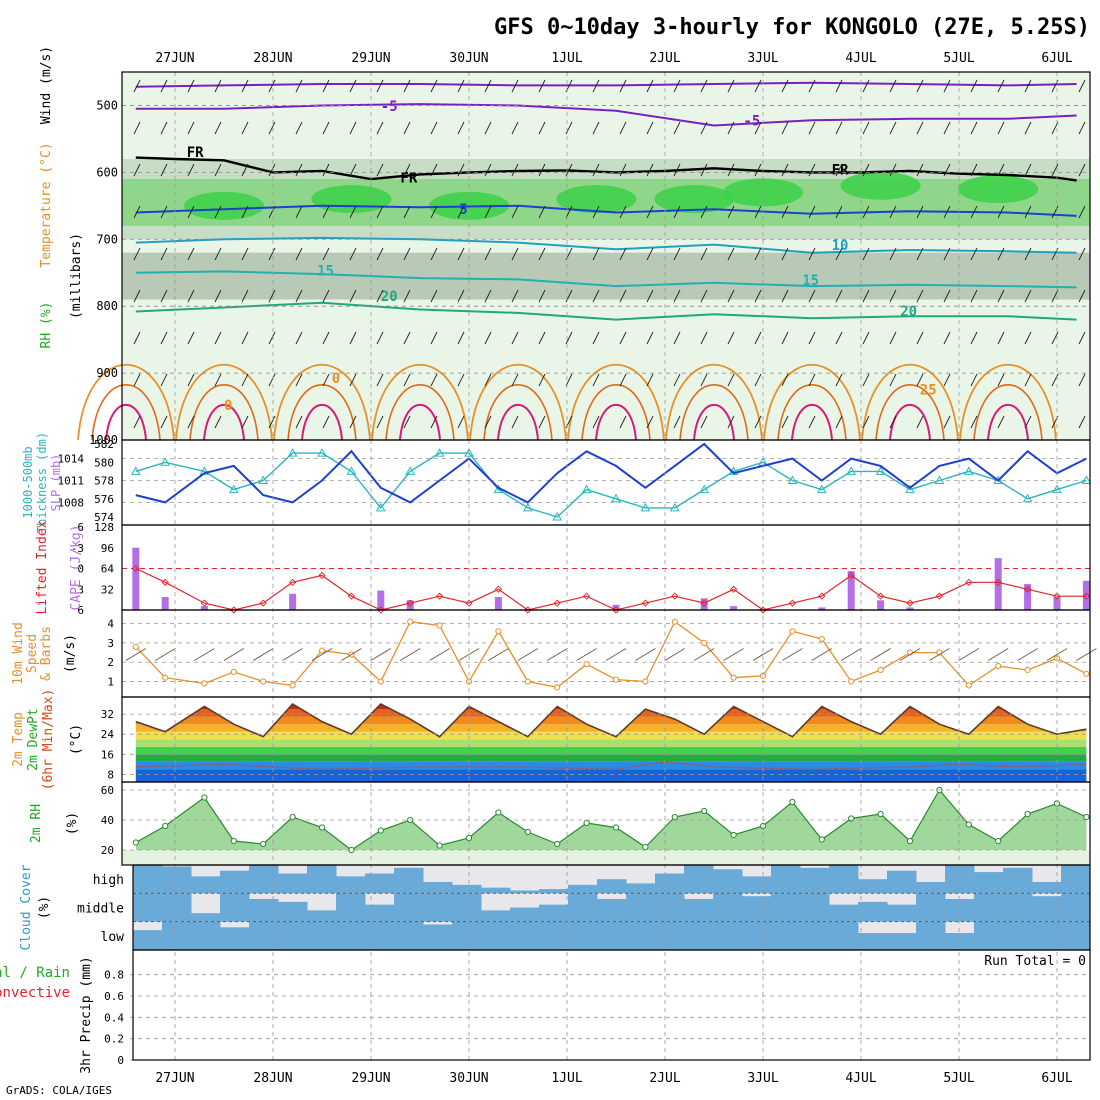 The image size is (1100, 1100). What do you see at coordinates (80, 610) in the screenshot?
I see `li-tick-label: 6` at bounding box center [80, 610].